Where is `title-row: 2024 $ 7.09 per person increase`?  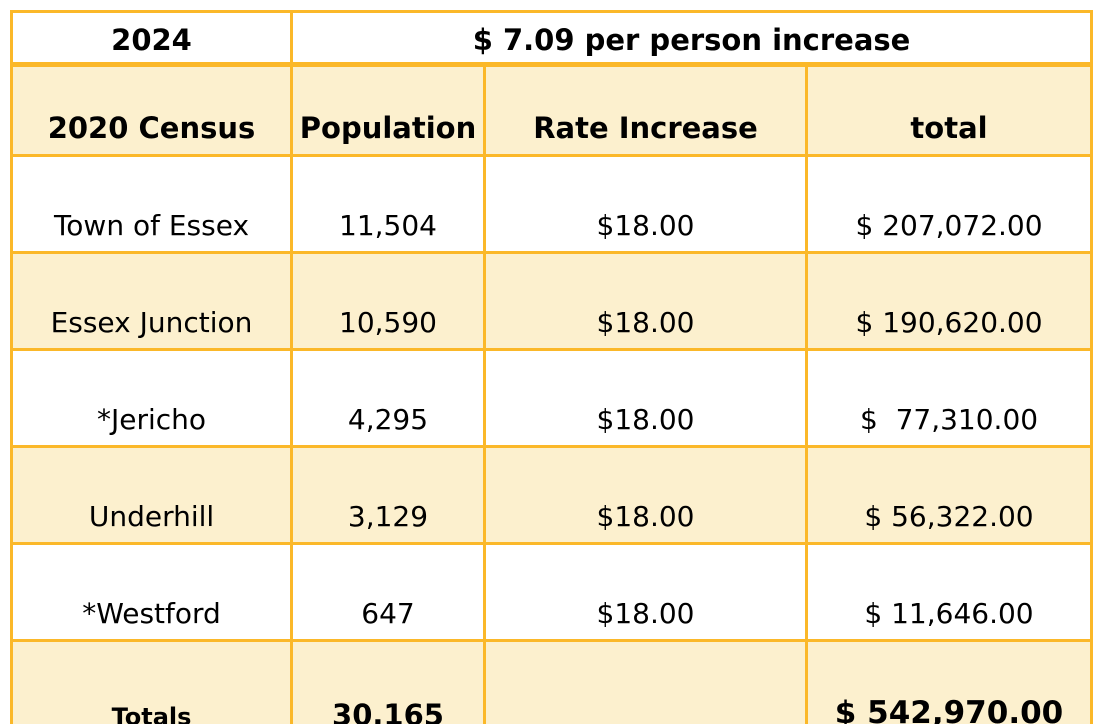 title-row: 2024 $ 7.09 per person increase is located at coordinates (552, 38).